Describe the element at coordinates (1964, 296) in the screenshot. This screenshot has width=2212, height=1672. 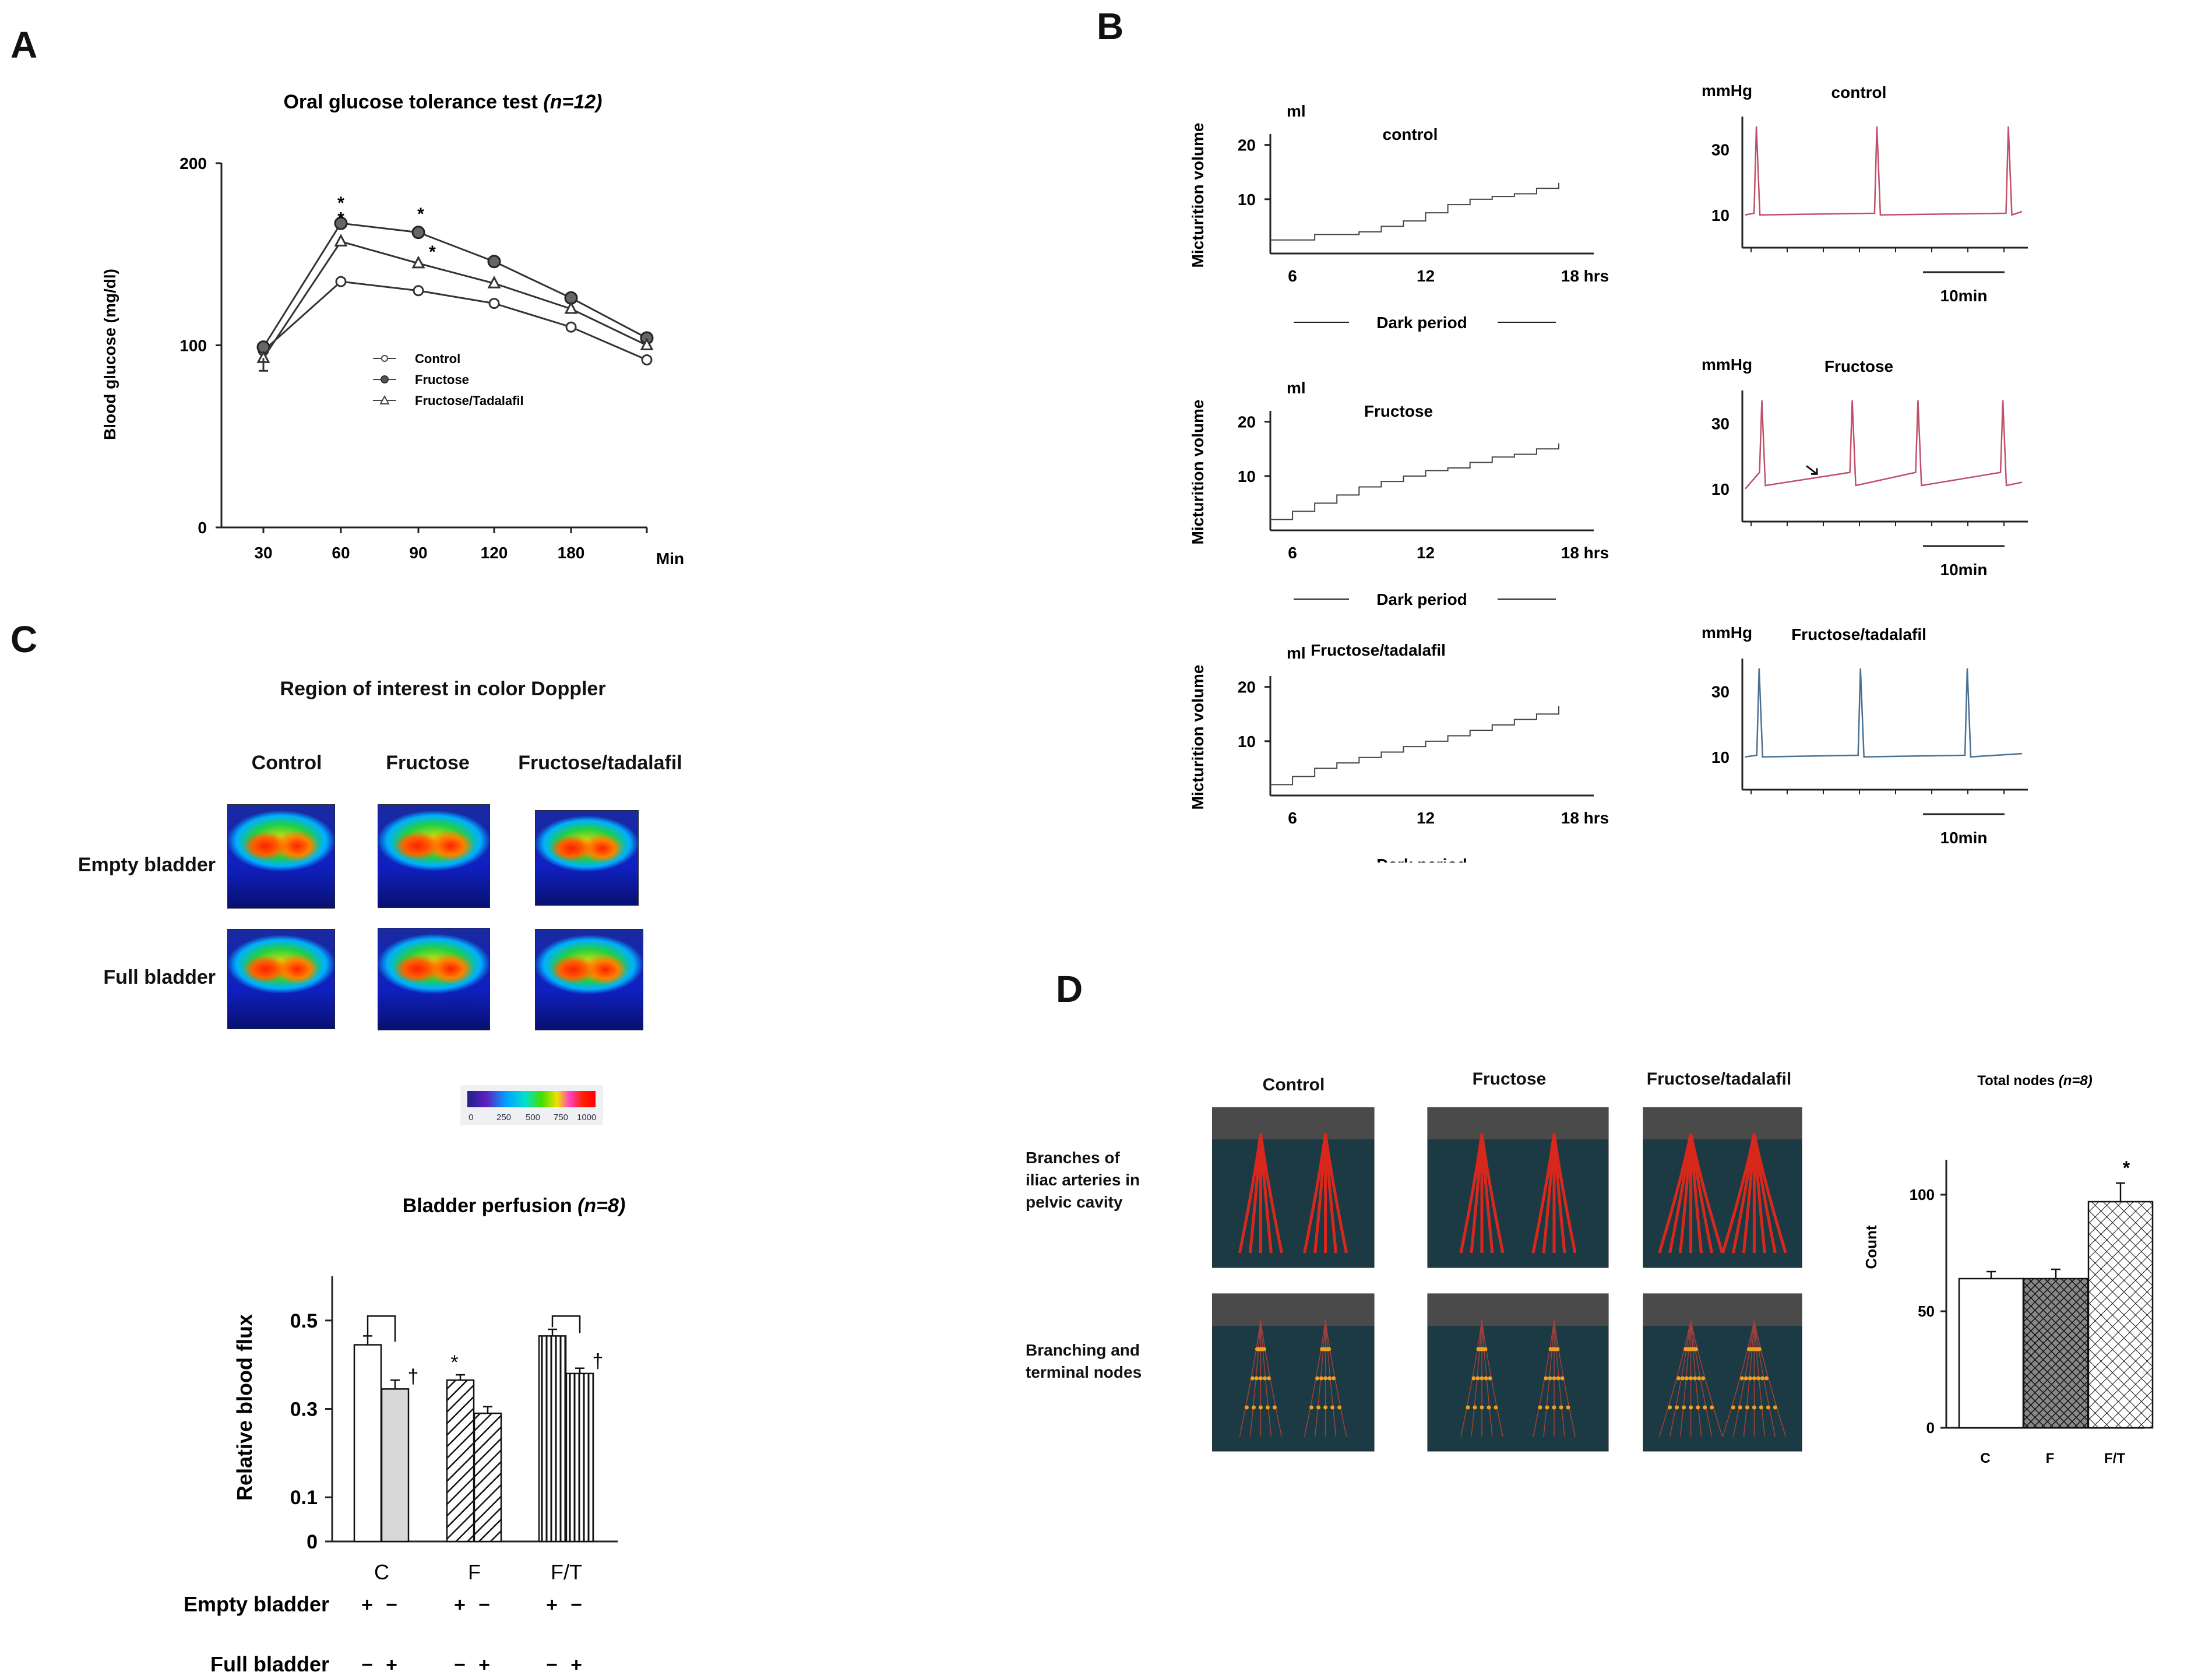
I see `scale-bar-label: 10min` at that location.